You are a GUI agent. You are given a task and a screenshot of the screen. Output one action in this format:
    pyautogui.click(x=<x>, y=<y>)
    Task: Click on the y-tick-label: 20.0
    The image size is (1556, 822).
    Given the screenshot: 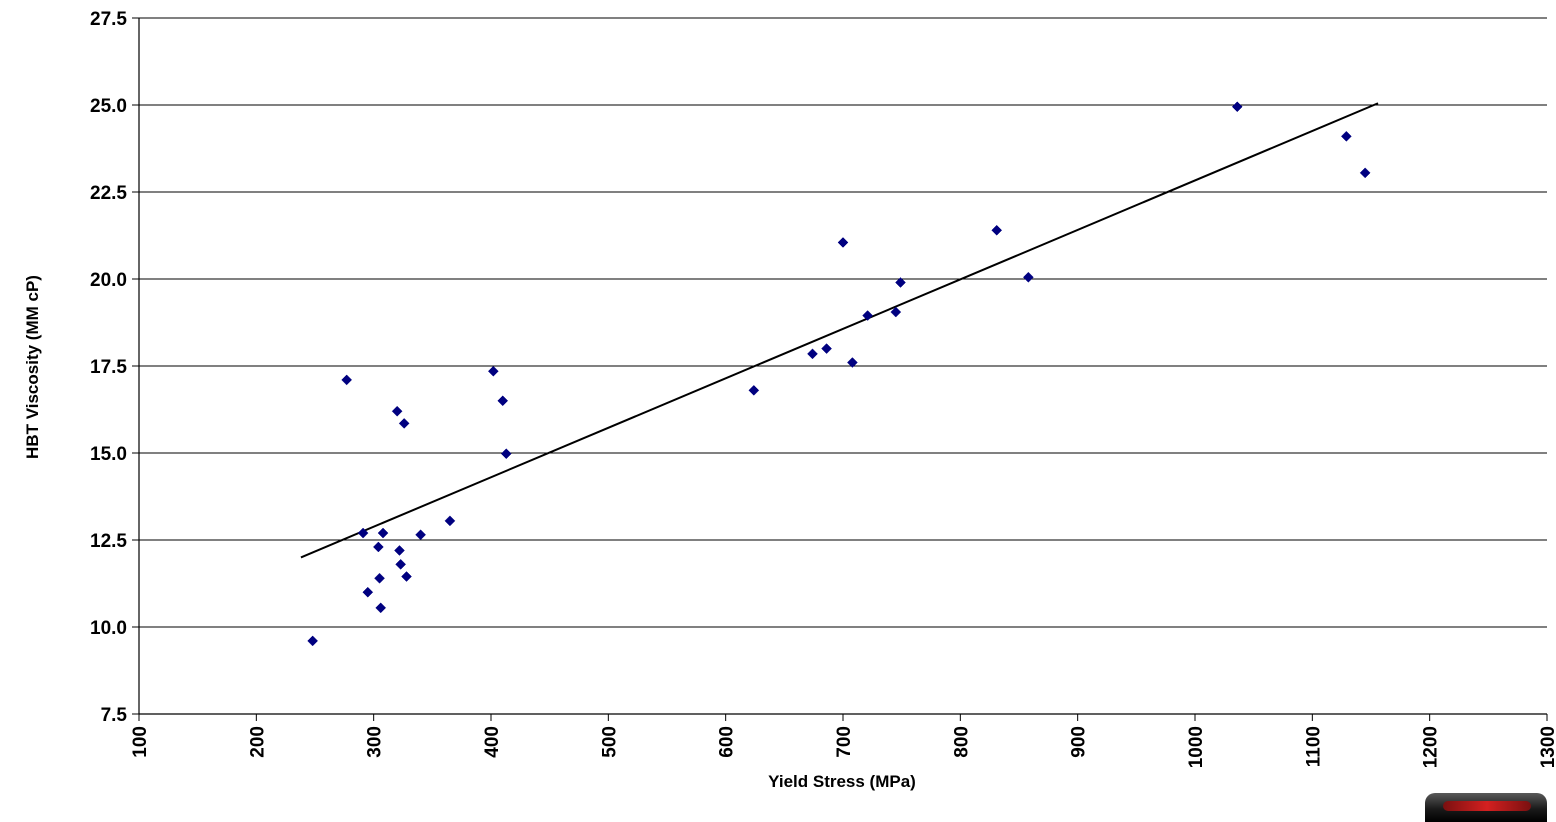 What is the action you would take?
    pyautogui.click(x=108, y=280)
    